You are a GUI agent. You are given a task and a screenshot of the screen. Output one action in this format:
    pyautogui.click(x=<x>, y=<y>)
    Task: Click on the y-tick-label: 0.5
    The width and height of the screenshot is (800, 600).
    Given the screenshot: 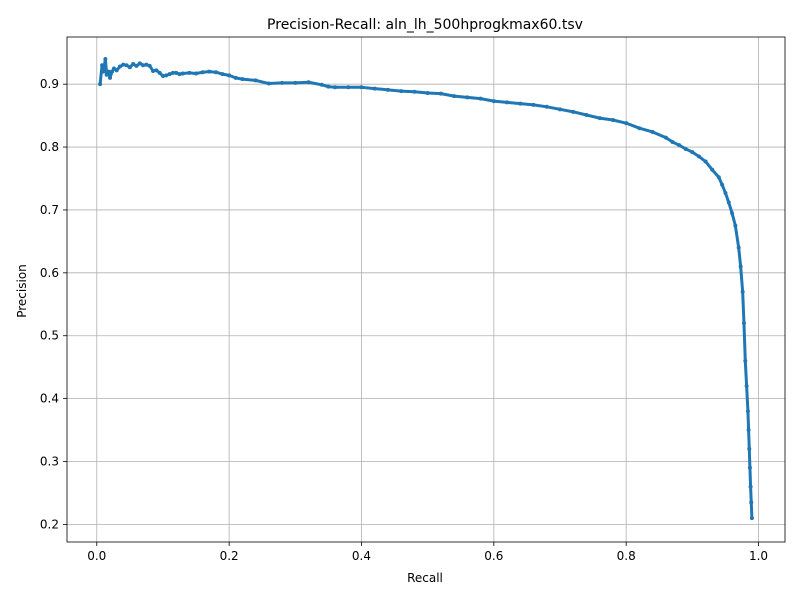 What is the action you would take?
    pyautogui.click(x=49, y=336)
    